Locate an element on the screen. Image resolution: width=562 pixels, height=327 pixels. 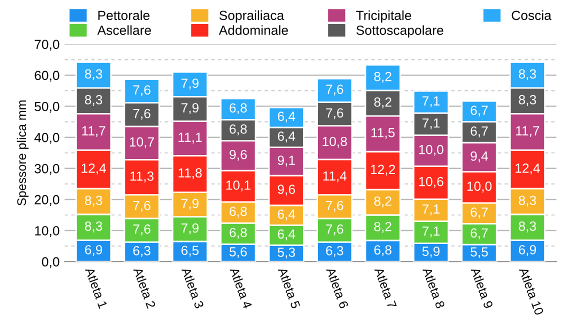
legend-label: Tricipitale is located at coordinates (384, 16).